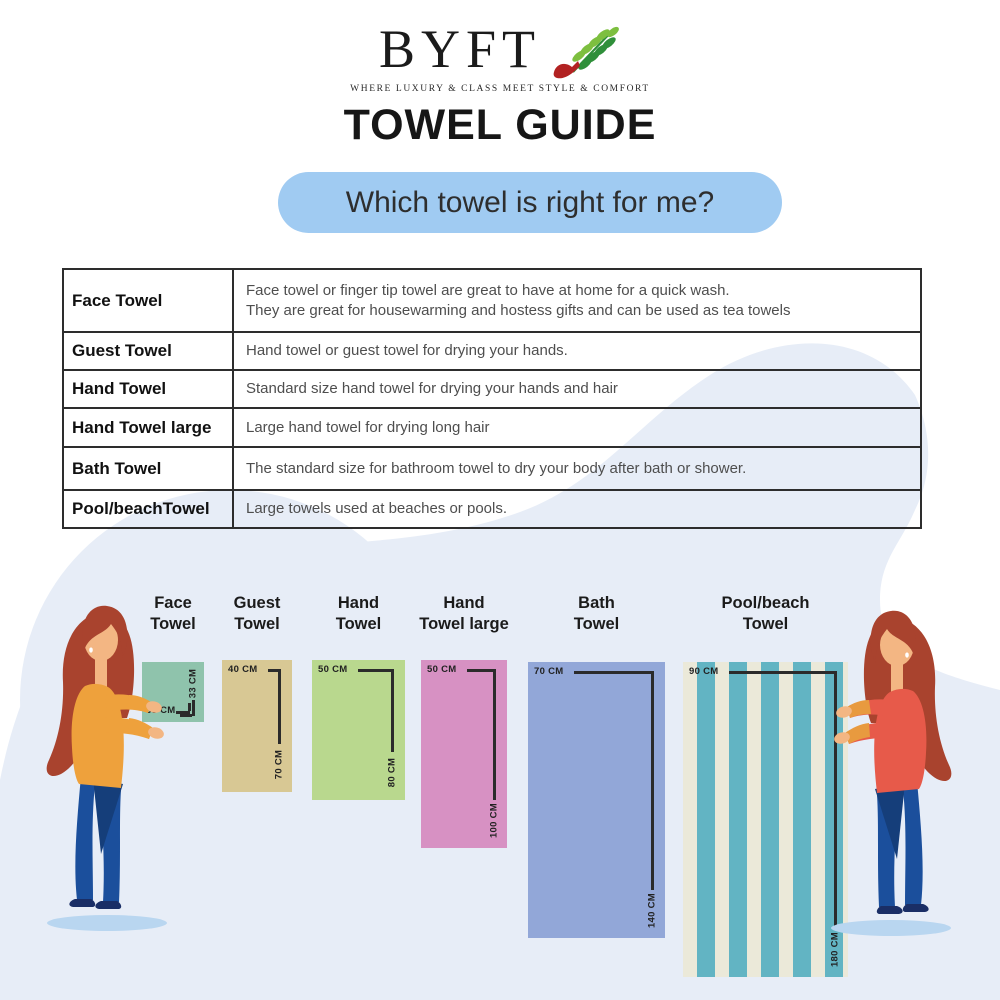  I want to click on towel-description-cell: Large hand towel for drying long hair, so click(368, 427).